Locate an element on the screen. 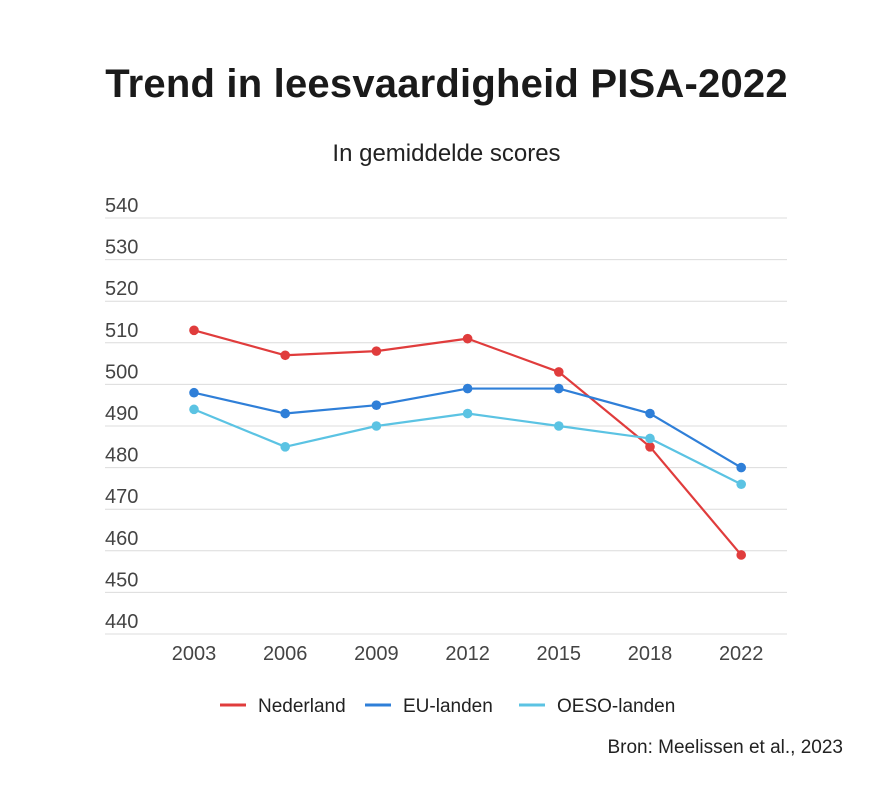 The height and width of the screenshot is (809, 893). y-tick-label-470: 470 is located at coordinates (121, 497).